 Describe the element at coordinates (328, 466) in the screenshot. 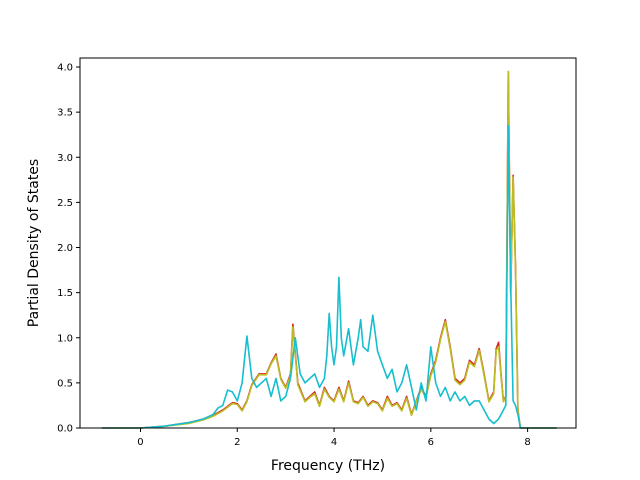

I see `x-axis-label: Frequency (THz)` at that location.